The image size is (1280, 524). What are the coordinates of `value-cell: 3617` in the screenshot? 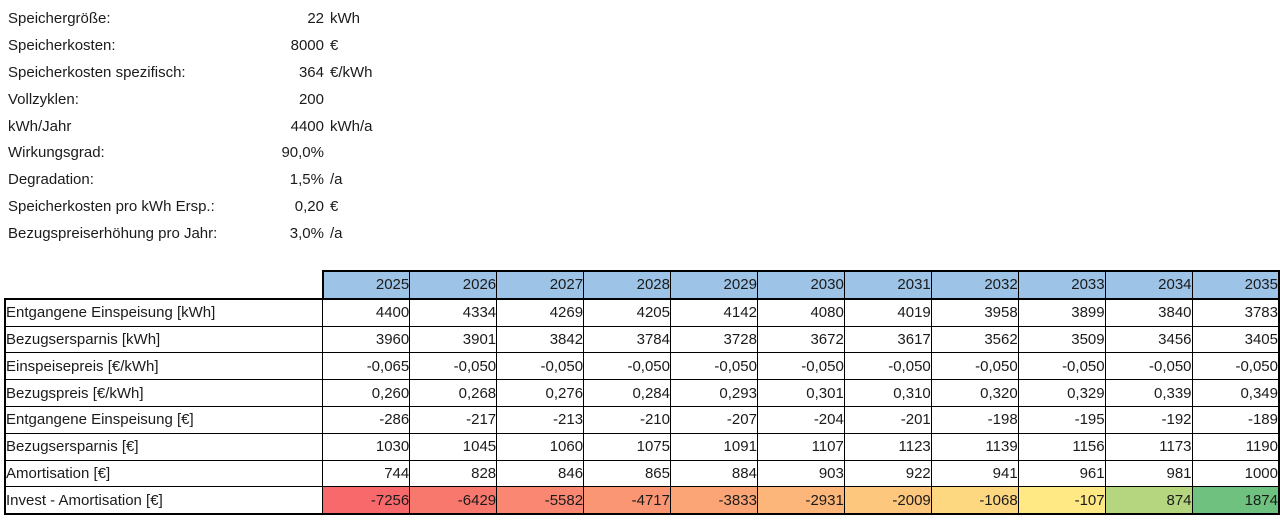 It's located at (887, 339).